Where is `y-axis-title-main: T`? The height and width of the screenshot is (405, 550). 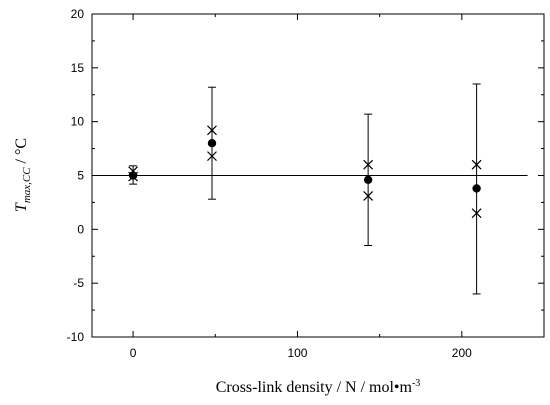
y-axis-title-main: T is located at coordinates (21, 207).